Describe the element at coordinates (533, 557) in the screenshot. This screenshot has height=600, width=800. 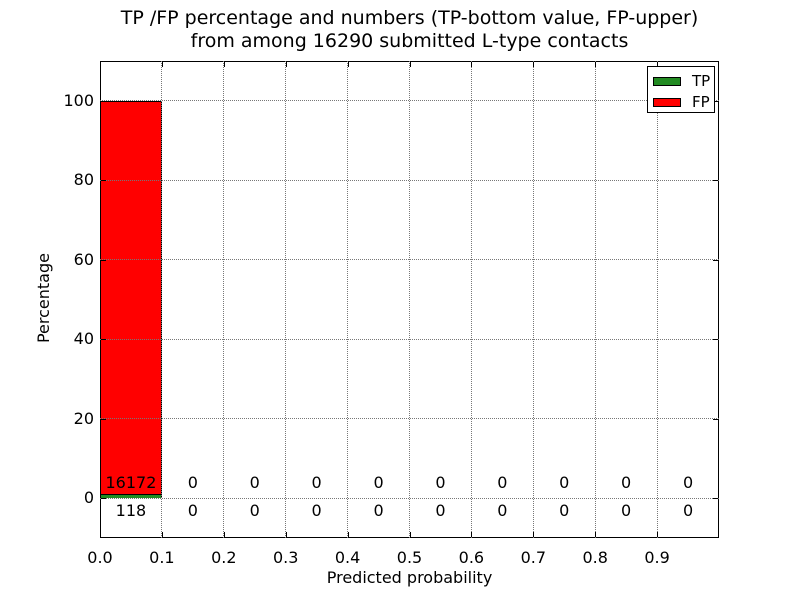
I see `x-tick-label: 0.7` at that location.